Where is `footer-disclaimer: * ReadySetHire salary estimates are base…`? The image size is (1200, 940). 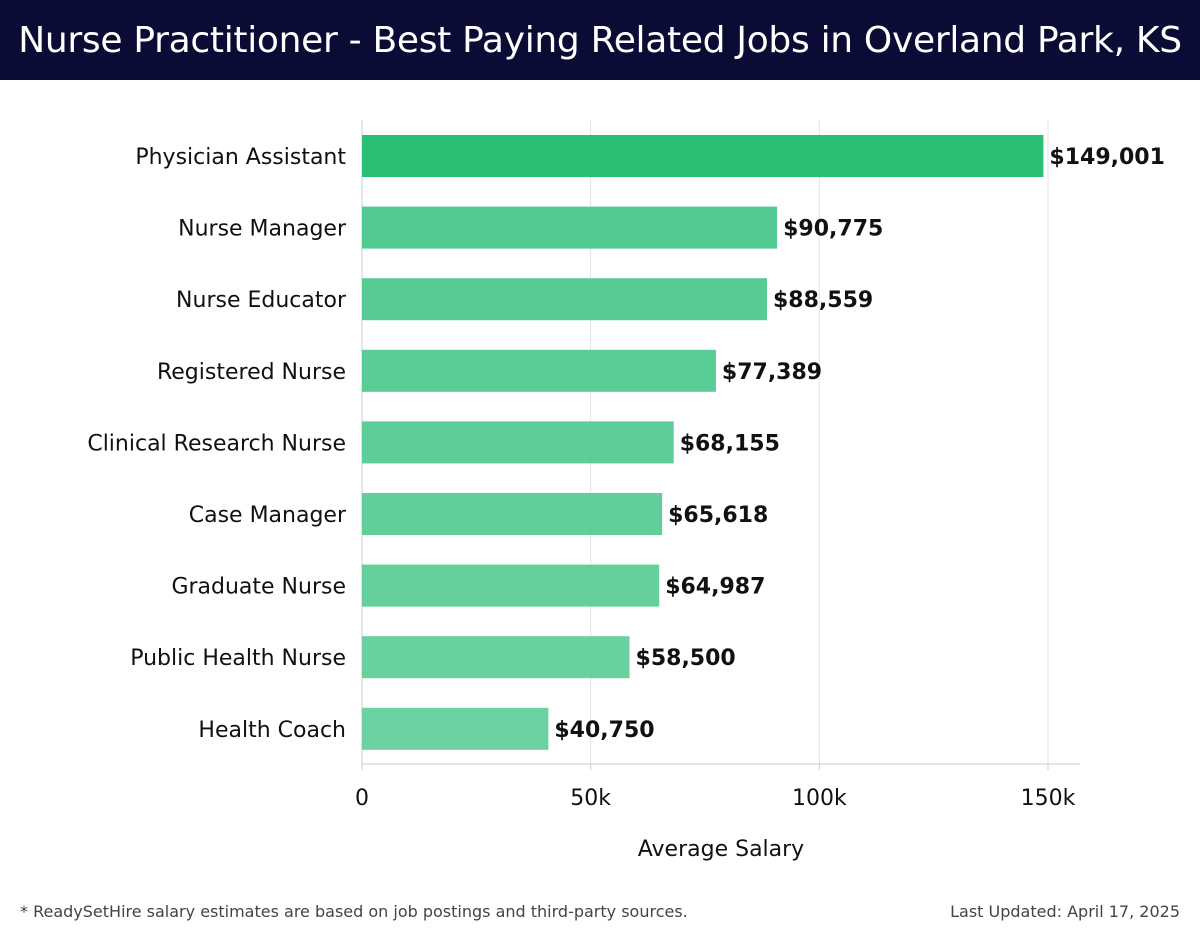
footer-disclaimer: * ReadySetHire salary estimates are base… is located at coordinates (354, 911).